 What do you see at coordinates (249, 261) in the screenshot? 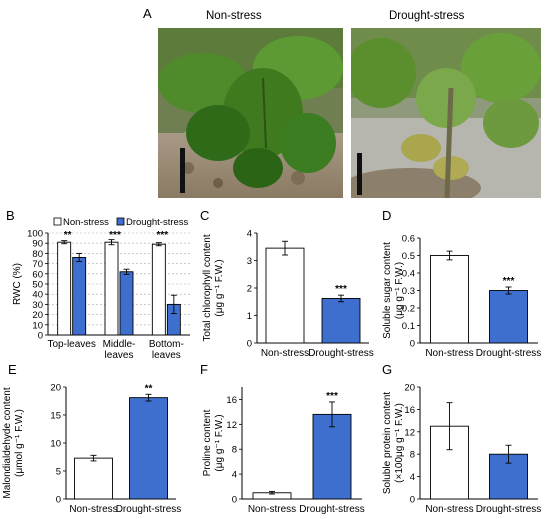
I see `y-tick-label: 3` at bounding box center [249, 261].